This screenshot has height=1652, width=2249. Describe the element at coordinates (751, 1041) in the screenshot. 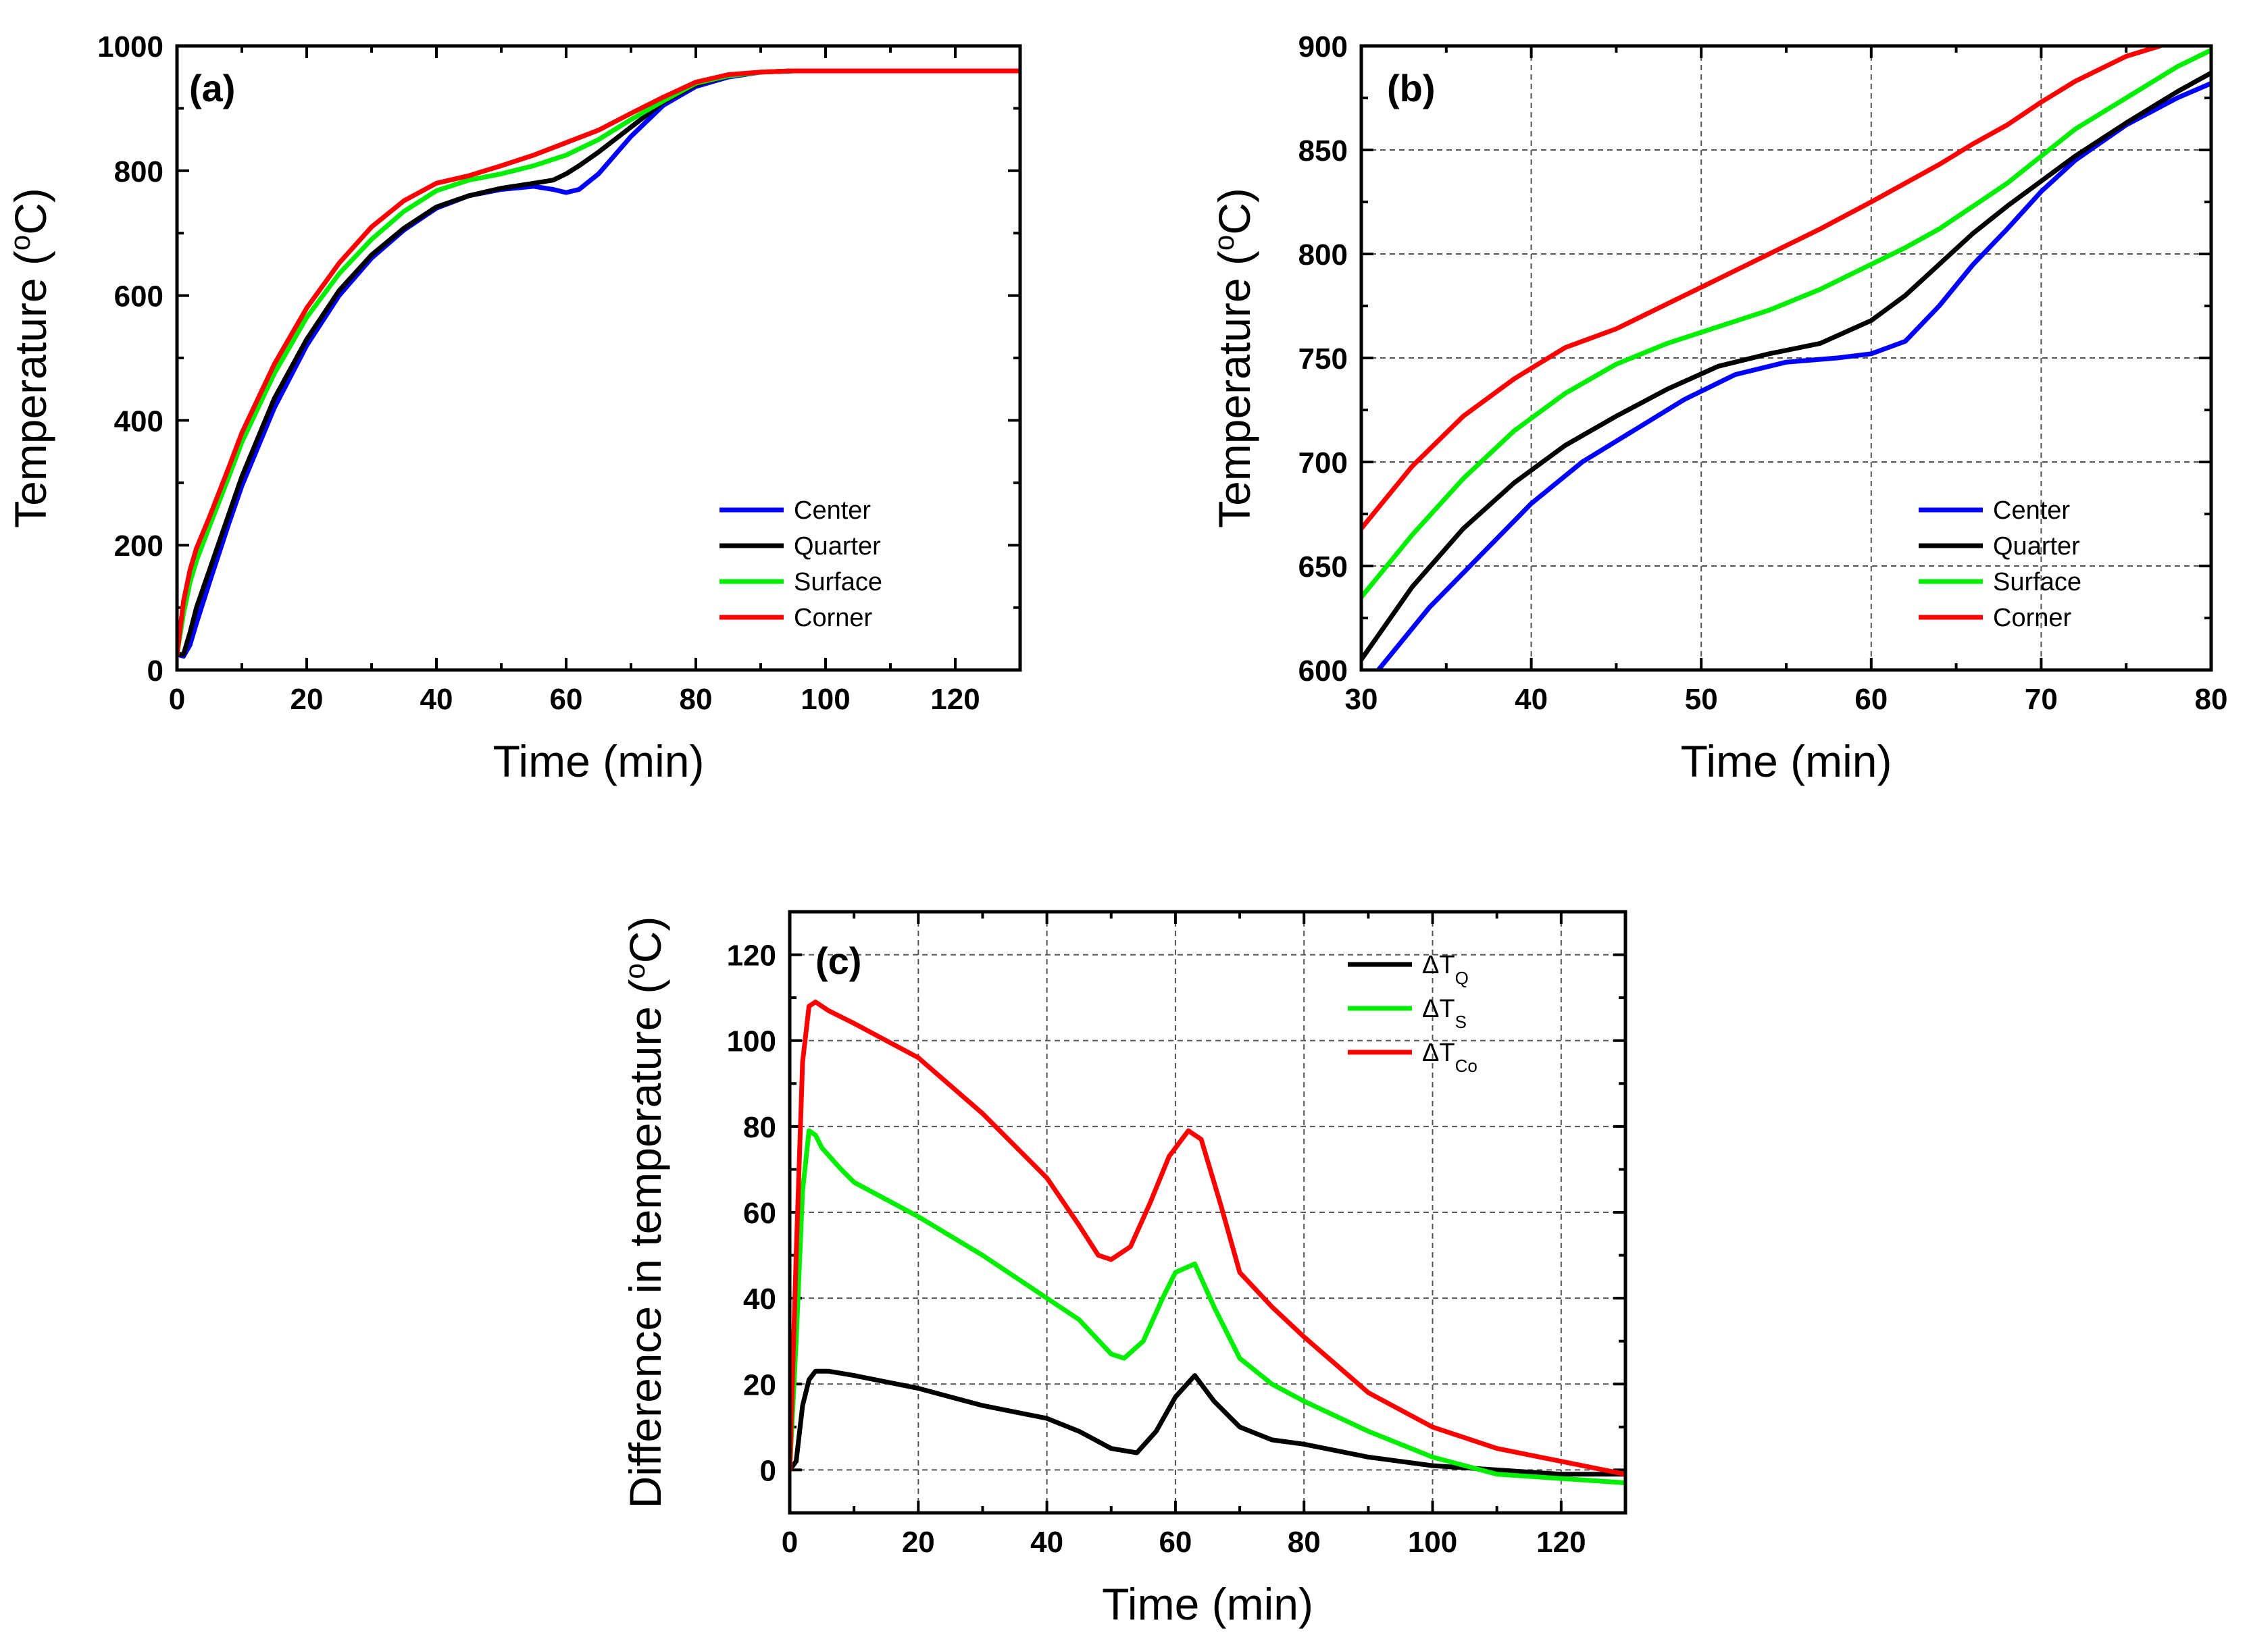

I see `y-tick-label: 100` at that location.